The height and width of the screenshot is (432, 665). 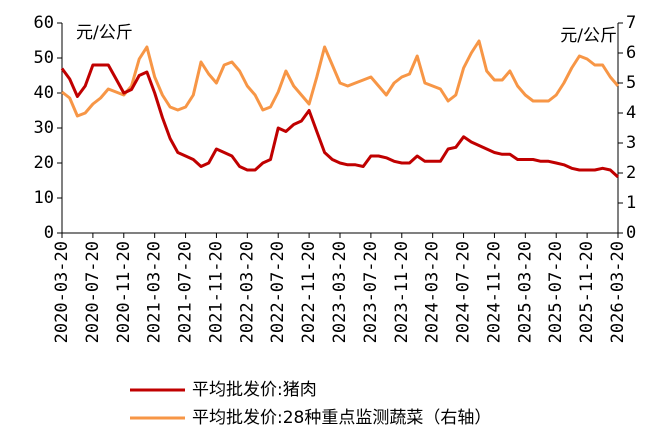 What do you see at coordinates (247, 292) in the screenshot?
I see `x-tick-label: 2022-03-20` at bounding box center [247, 292].